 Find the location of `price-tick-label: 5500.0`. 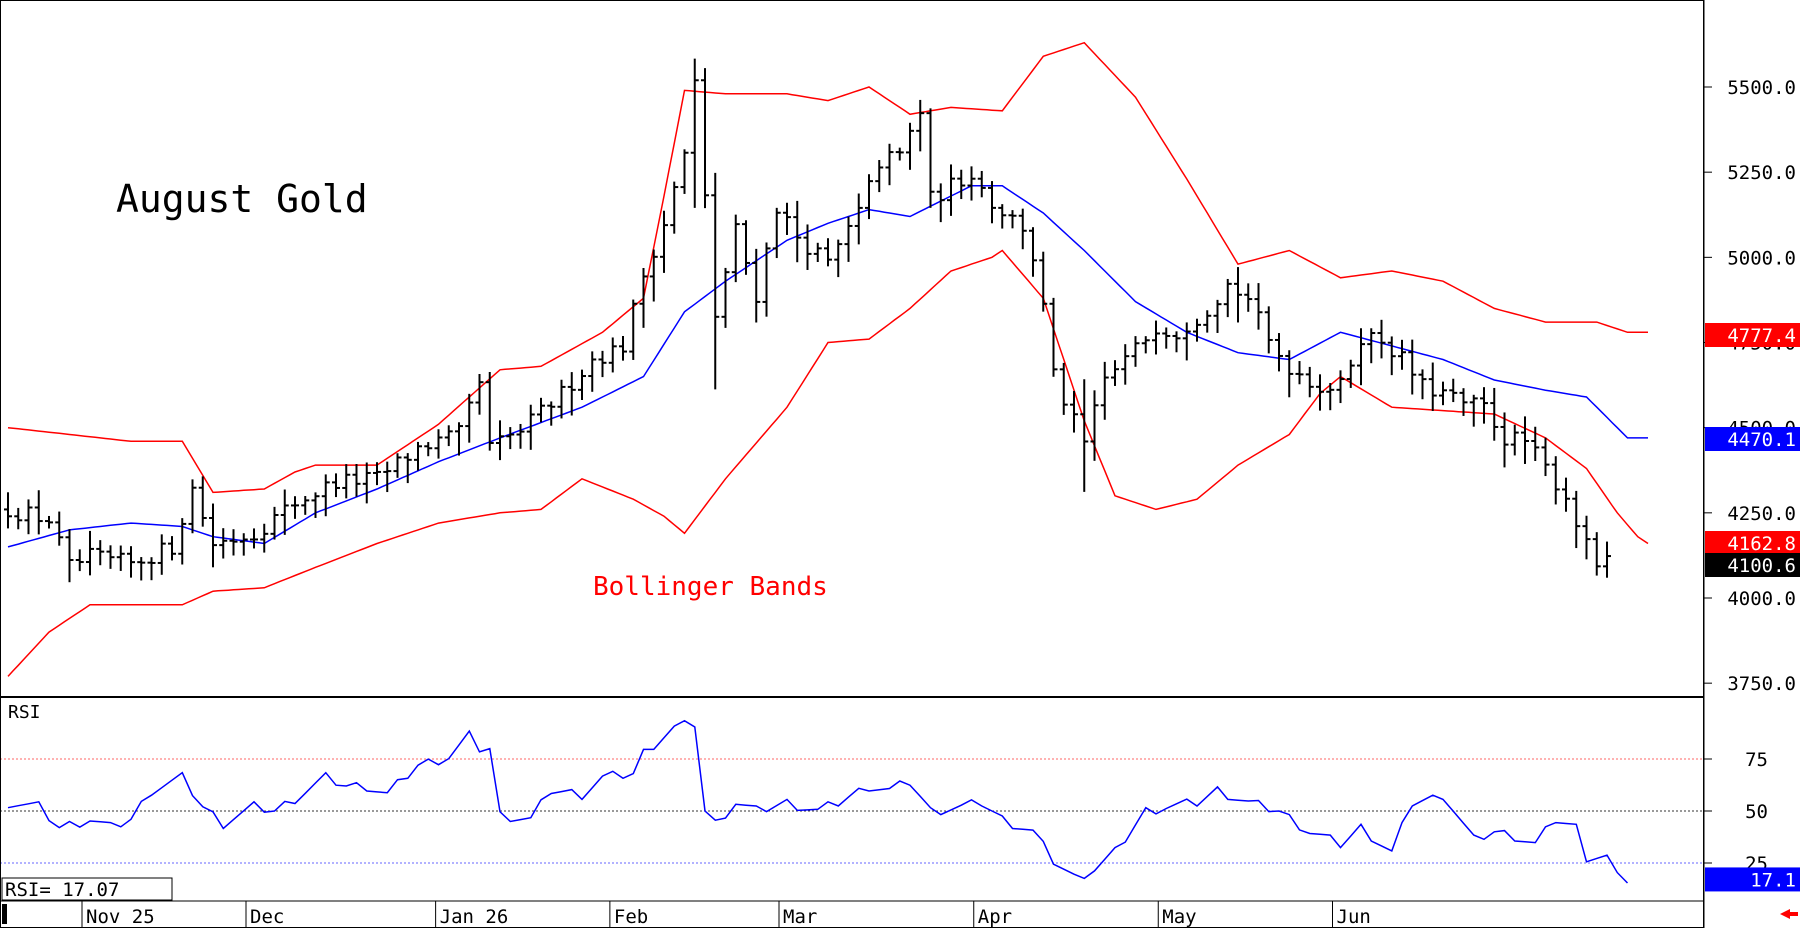

price-tick-label: 5500.0 is located at coordinates (1761, 88).